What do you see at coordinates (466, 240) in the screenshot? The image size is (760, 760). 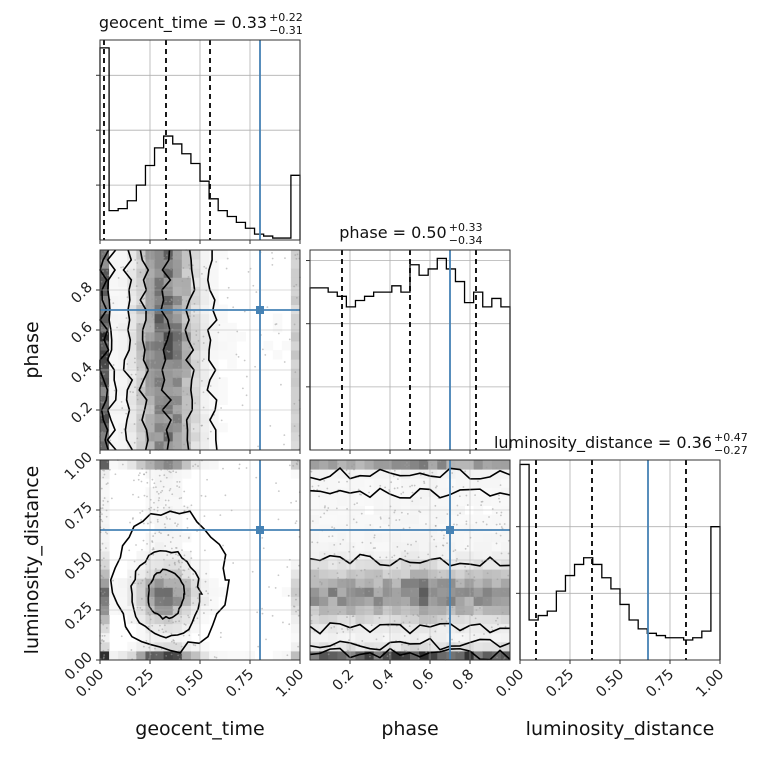 I see `title-lower-phase: −0.34` at bounding box center [466, 240].